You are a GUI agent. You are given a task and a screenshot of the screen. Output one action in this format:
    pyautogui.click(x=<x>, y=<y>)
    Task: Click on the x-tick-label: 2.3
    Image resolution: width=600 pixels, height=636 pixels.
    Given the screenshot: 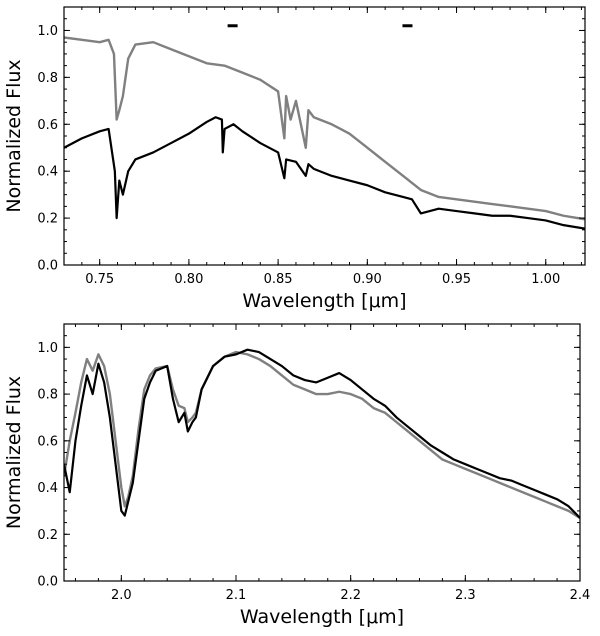 What is the action you would take?
    pyautogui.click(x=465, y=595)
    